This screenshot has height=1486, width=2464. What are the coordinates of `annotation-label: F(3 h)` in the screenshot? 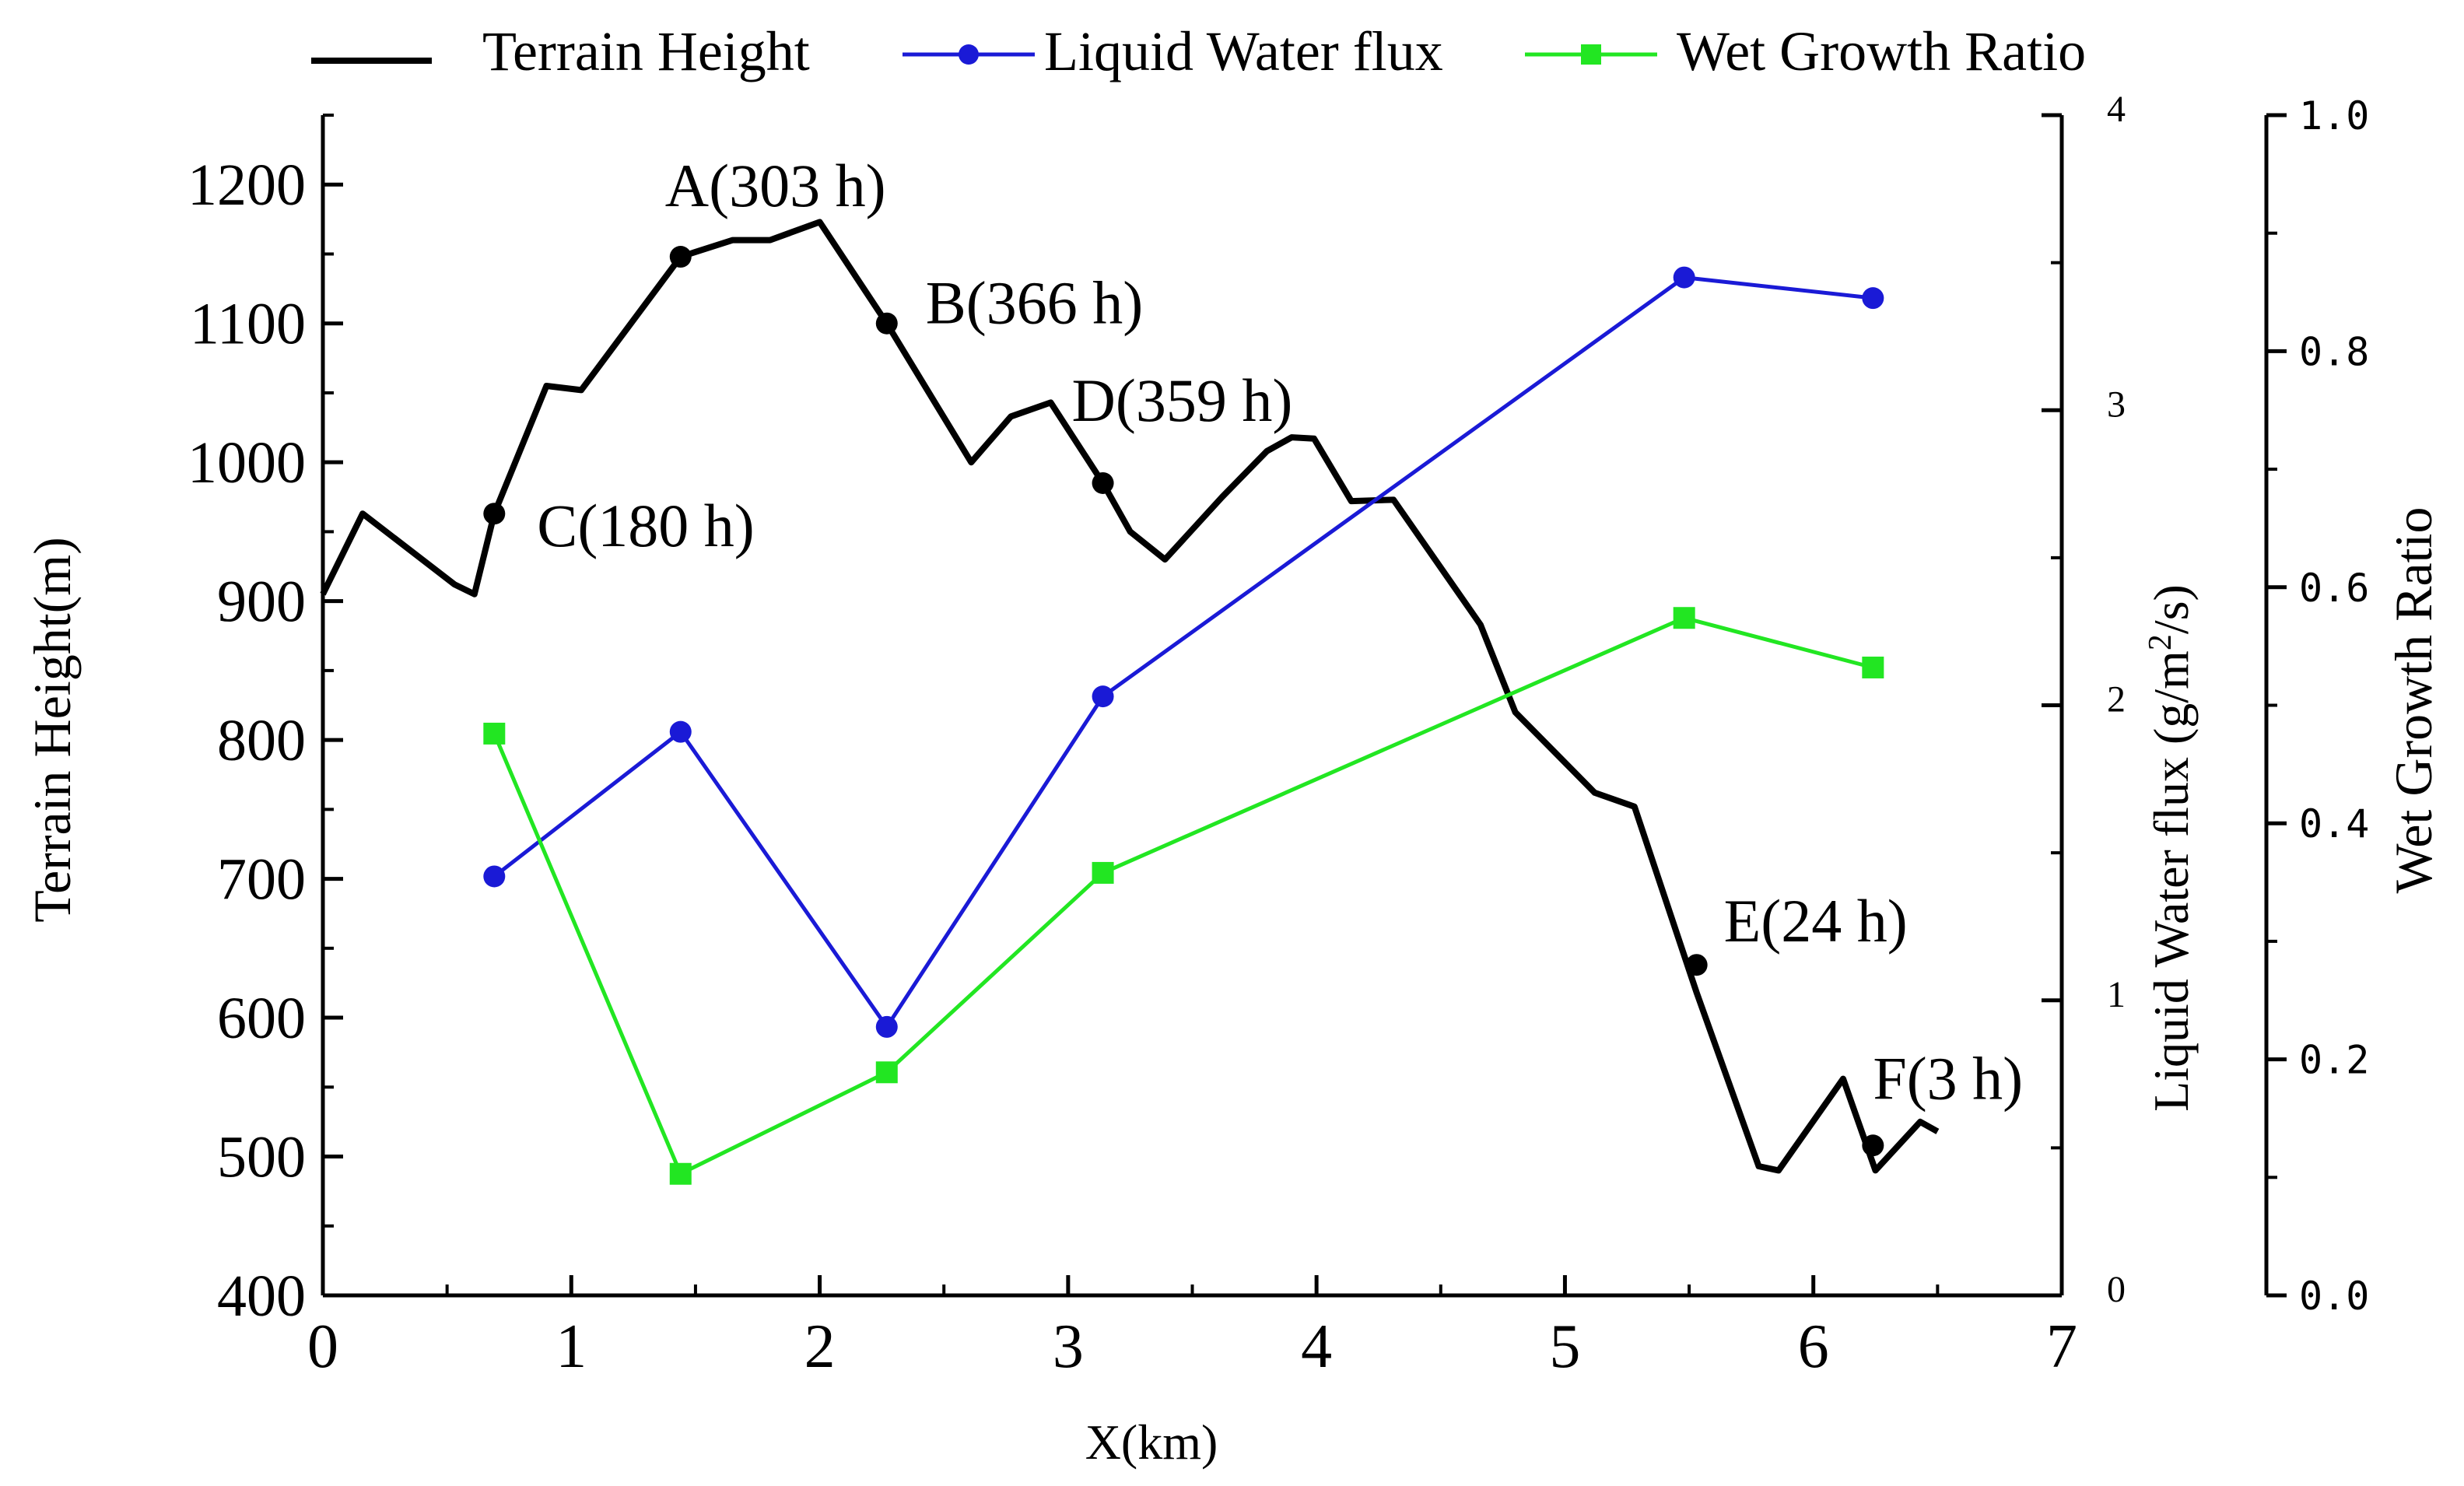 It's located at (1948, 1078).